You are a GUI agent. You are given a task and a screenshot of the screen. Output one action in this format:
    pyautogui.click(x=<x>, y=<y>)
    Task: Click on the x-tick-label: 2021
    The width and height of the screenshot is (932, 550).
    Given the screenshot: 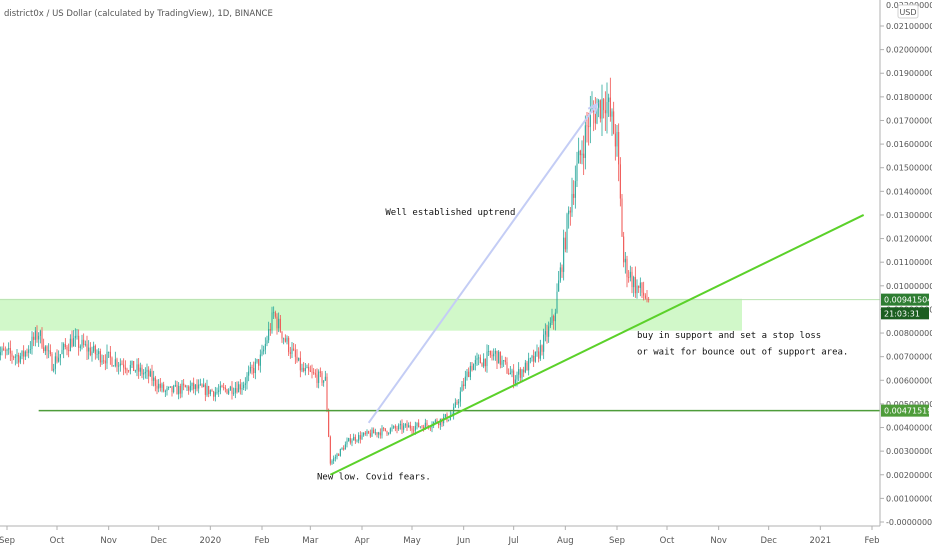 What is the action you would take?
    pyautogui.click(x=821, y=541)
    